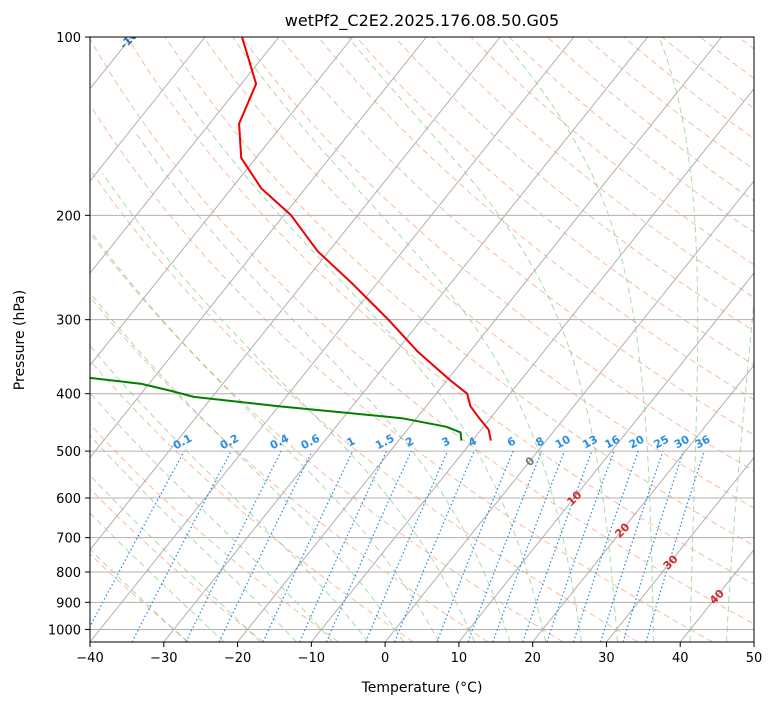  Describe the element at coordinates (682, 442) in the screenshot. I see `mixing-ratio-label: 30` at that location.